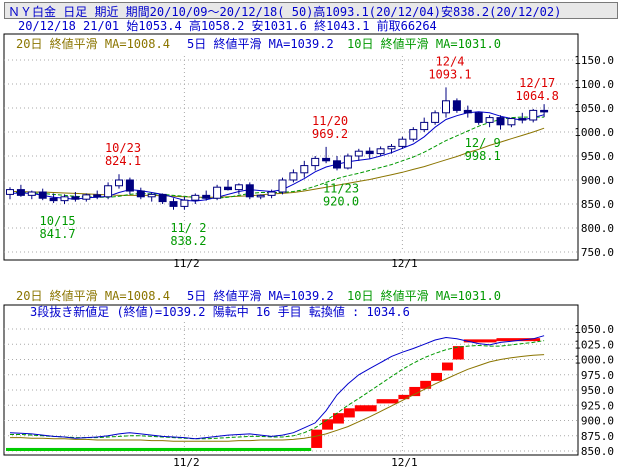  What do you see at coordinates (483, 143) in the screenshot?
I see `trough-annotation-date: 12/ 9` at bounding box center [483, 143].